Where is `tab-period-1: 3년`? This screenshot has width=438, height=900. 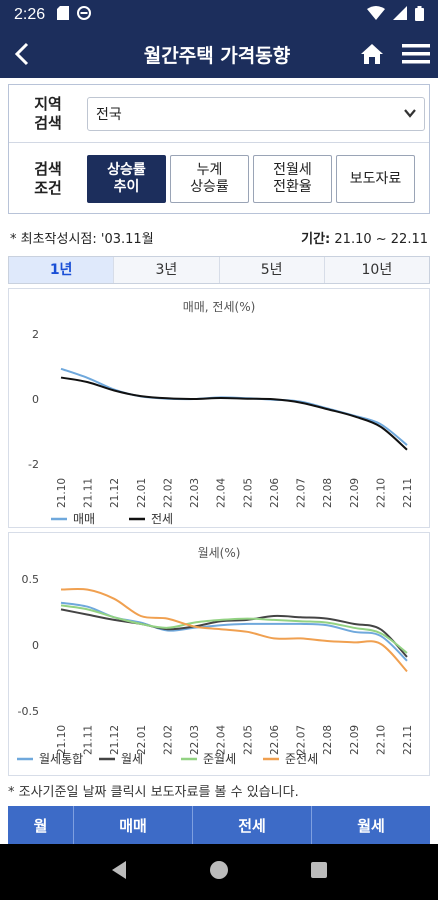 tab-period-1: 3년 is located at coordinates (167, 270).